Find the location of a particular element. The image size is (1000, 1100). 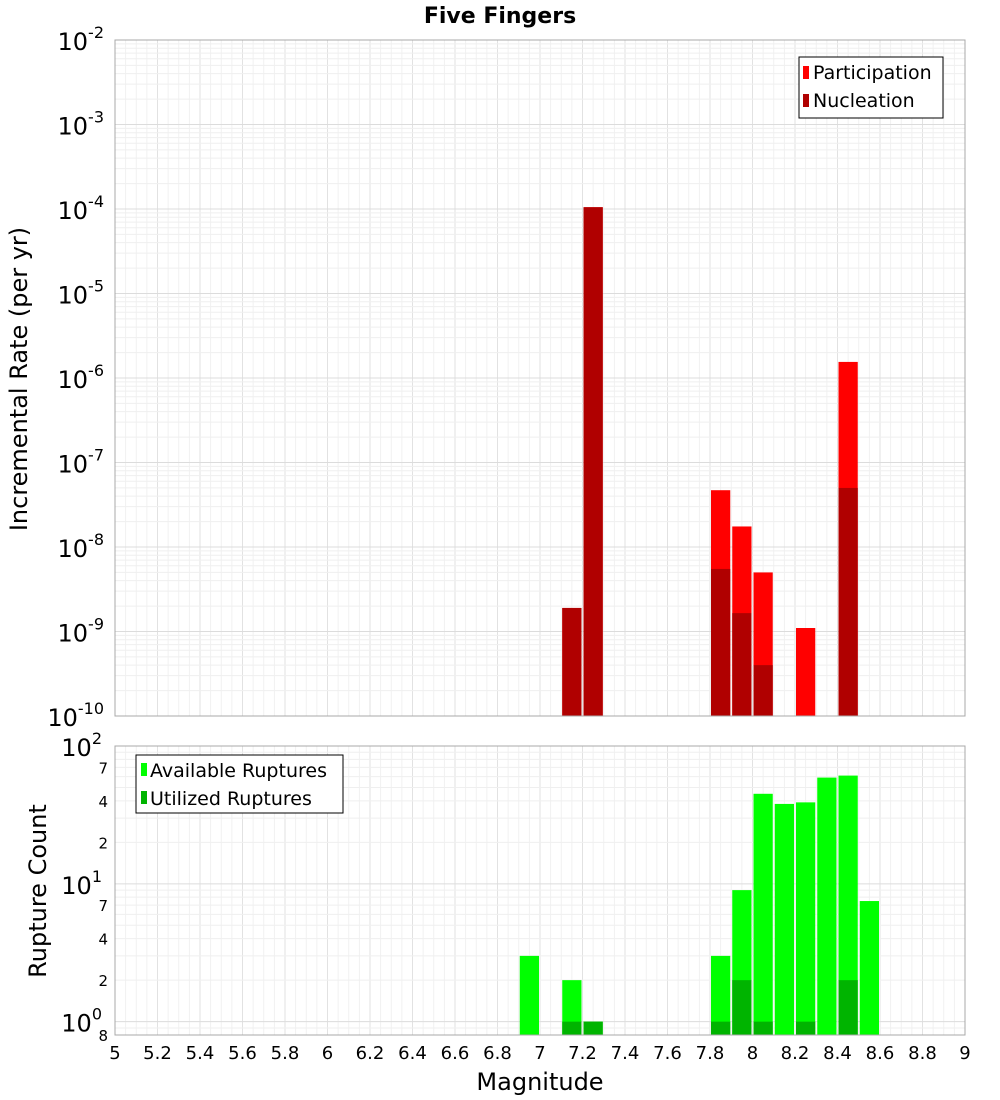

top-y-axis-label: Incremental Rate (per yr) is located at coordinates (19, 379).